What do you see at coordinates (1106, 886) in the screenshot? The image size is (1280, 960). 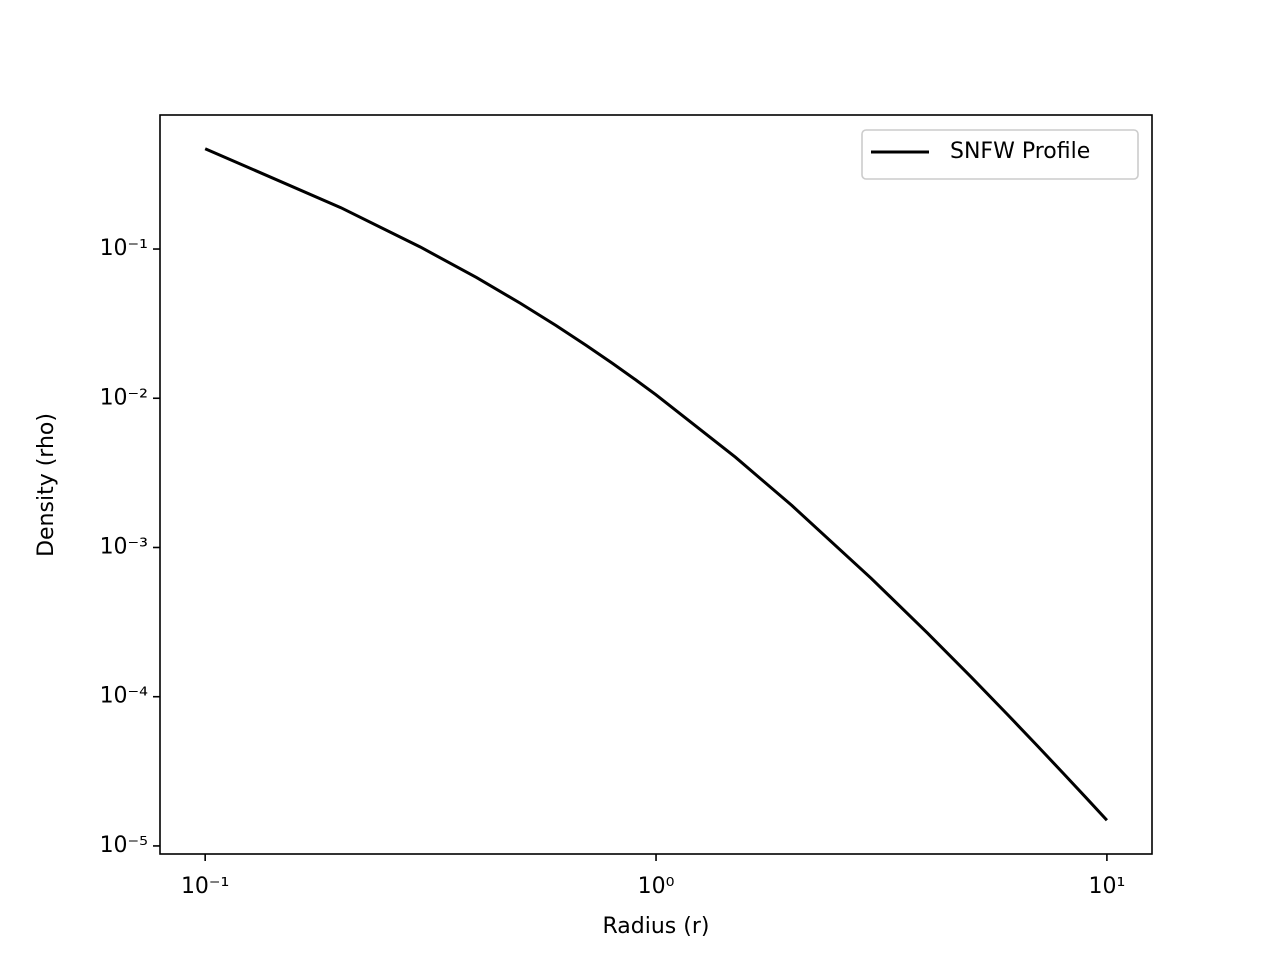 I see `x-tick-label: 10¹` at bounding box center [1106, 886].